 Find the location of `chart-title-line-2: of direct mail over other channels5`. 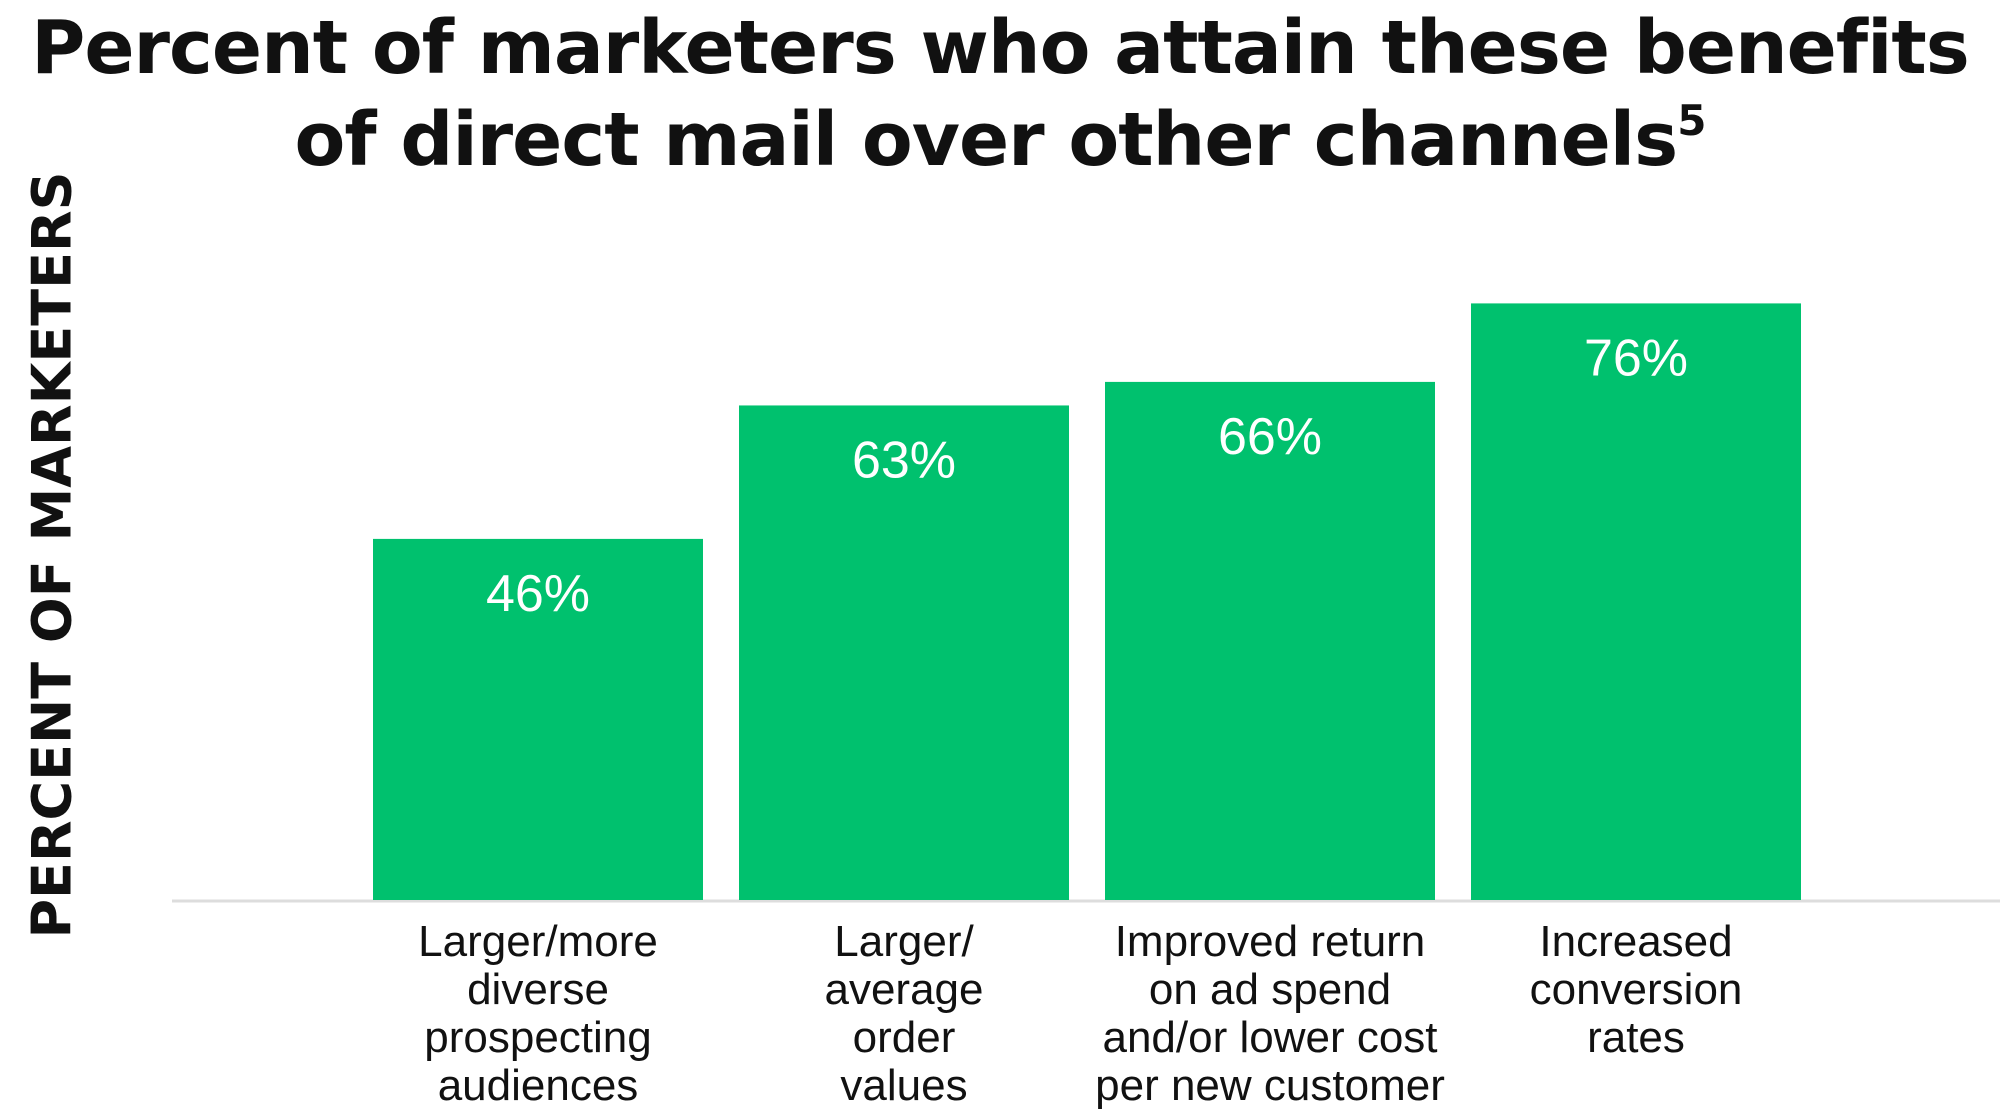

chart-title-line-2: of direct mail over other channels5 is located at coordinates (1000, 140).